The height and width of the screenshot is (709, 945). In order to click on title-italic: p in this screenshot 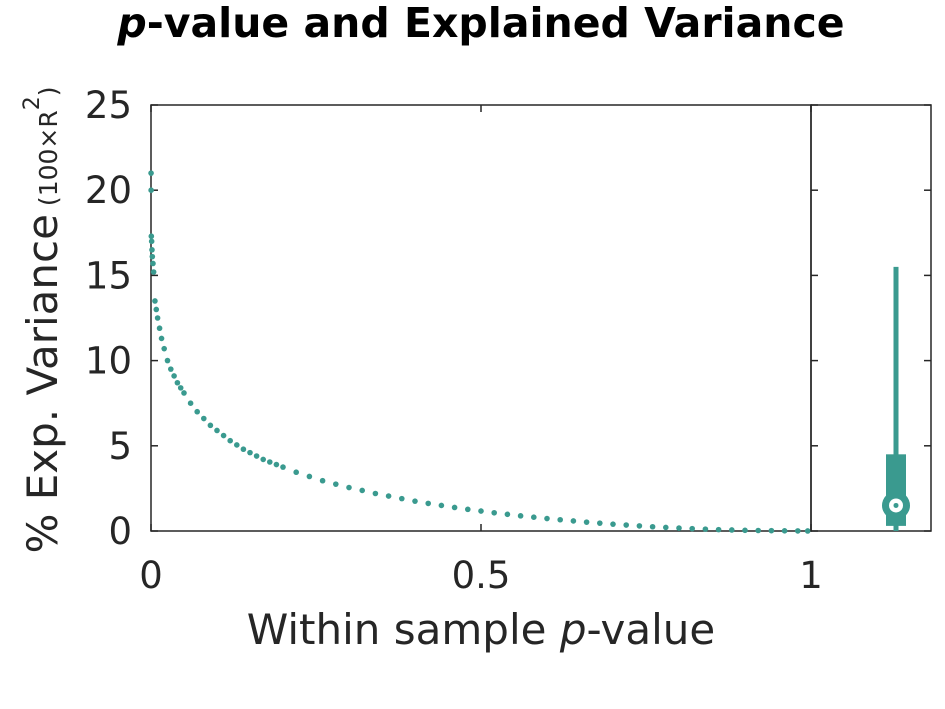, I will do `click(131, 23)`.